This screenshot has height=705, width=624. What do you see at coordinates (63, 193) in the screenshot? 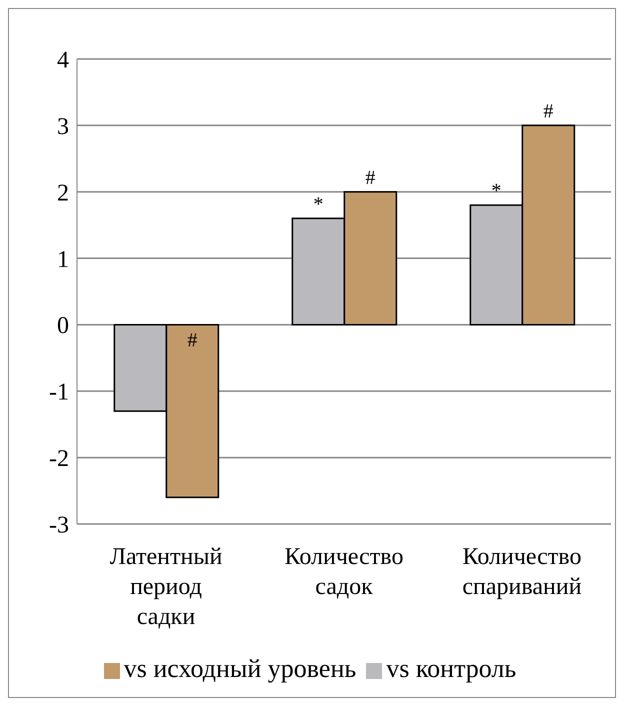
I see `y-tick-label: 2` at bounding box center [63, 193].